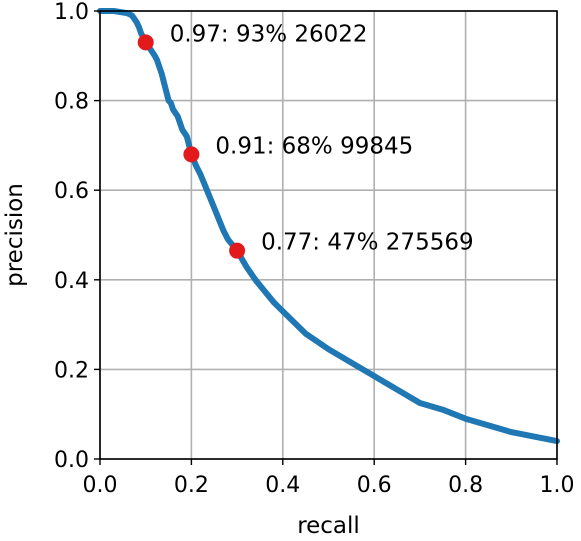 This screenshot has height=541, width=581. What do you see at coordinates (269, 34) in the screenshot?
I see `threshold-annotation: 0.97: 93% 26022` at bounding box center [269, 34].